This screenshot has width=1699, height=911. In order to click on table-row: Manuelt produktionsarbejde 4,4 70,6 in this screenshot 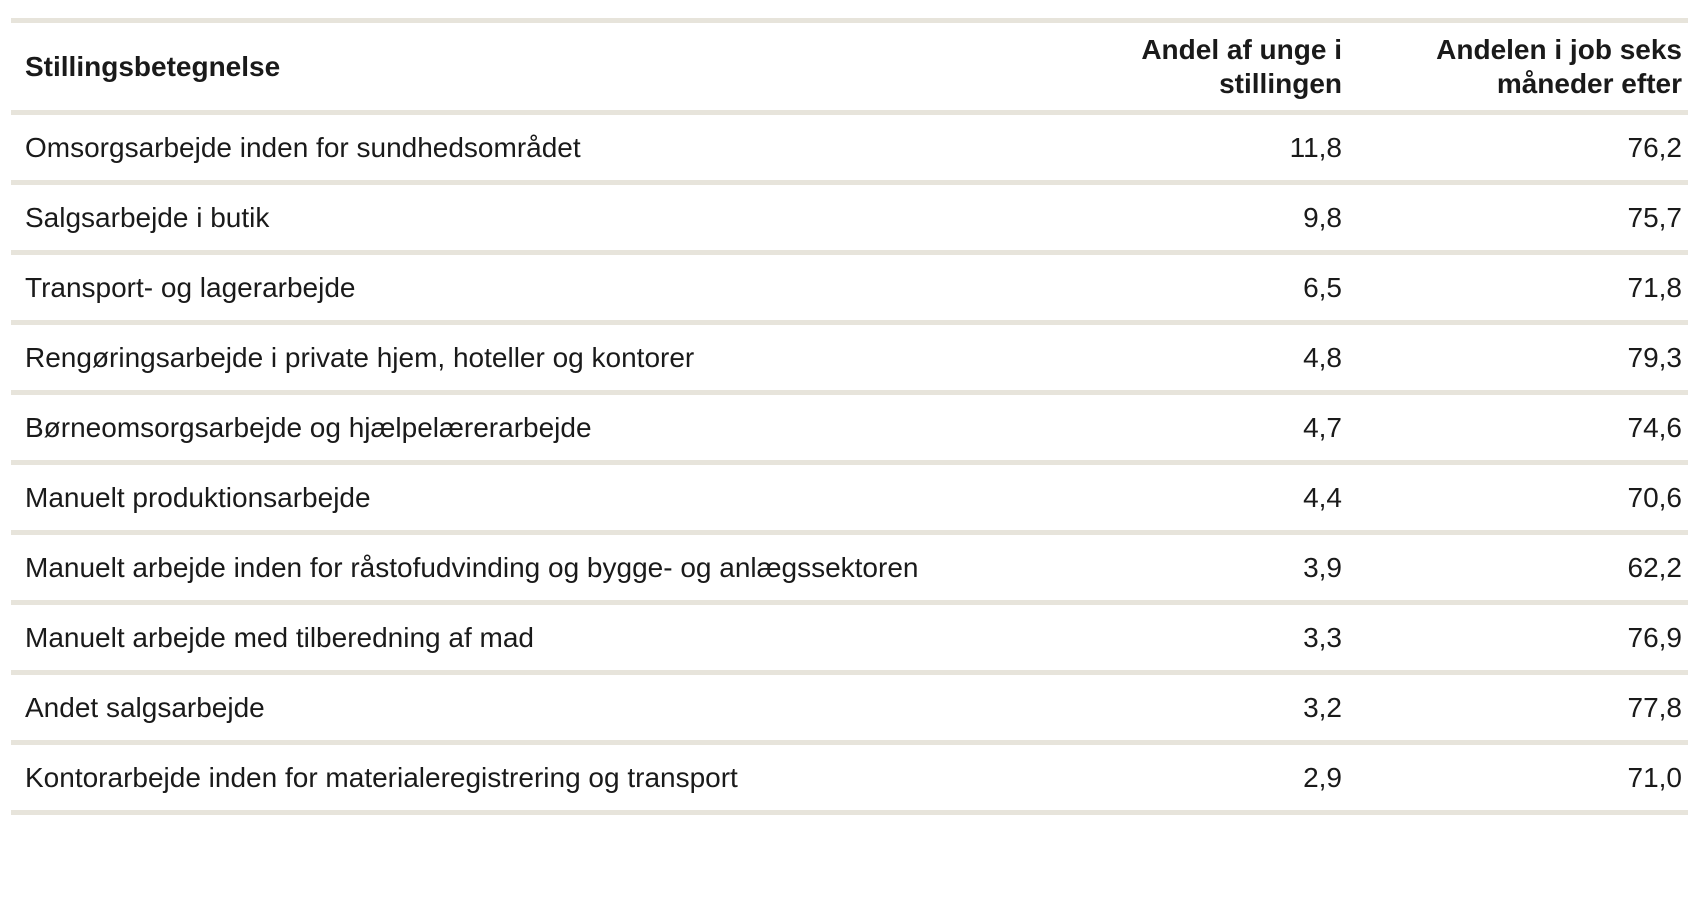, I will do `click(849, 498)`.